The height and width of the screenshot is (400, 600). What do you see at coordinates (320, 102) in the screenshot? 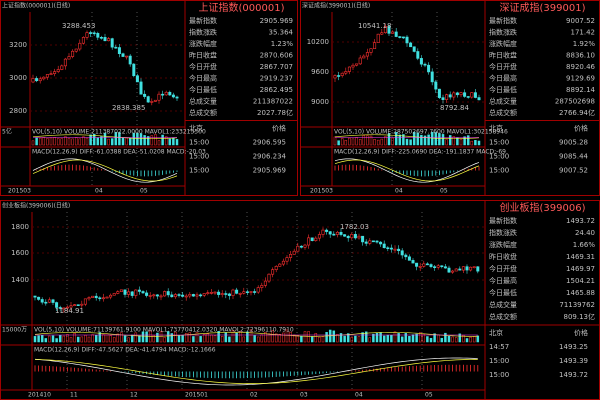
I see `y-tick-label: 9000` at bounding box center [320, 102].